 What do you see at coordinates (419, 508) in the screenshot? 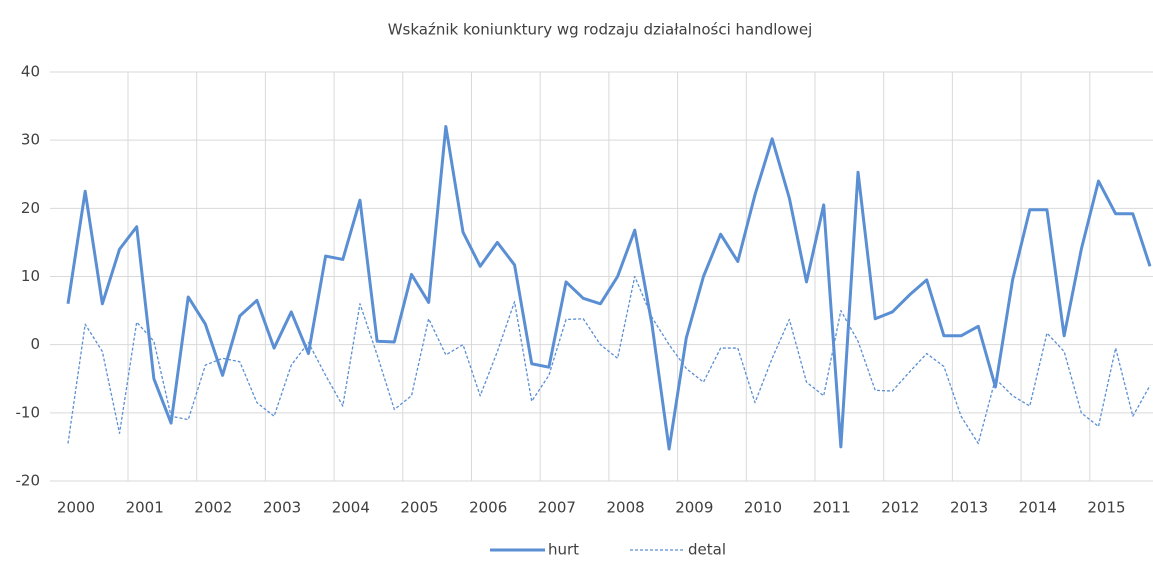
I see `x-tick-label: 2005` at bounding box center [419, 508].